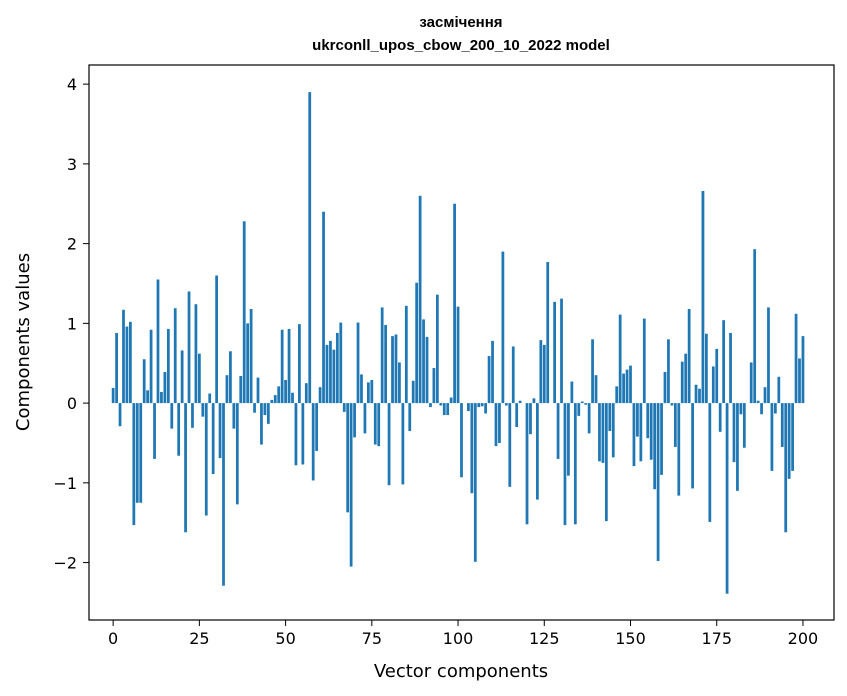 This screenshot has height=696, width=847. Describe the element at coordinates (285, 638) in the screenshot. I see `x-tick-label: 50` at that location.